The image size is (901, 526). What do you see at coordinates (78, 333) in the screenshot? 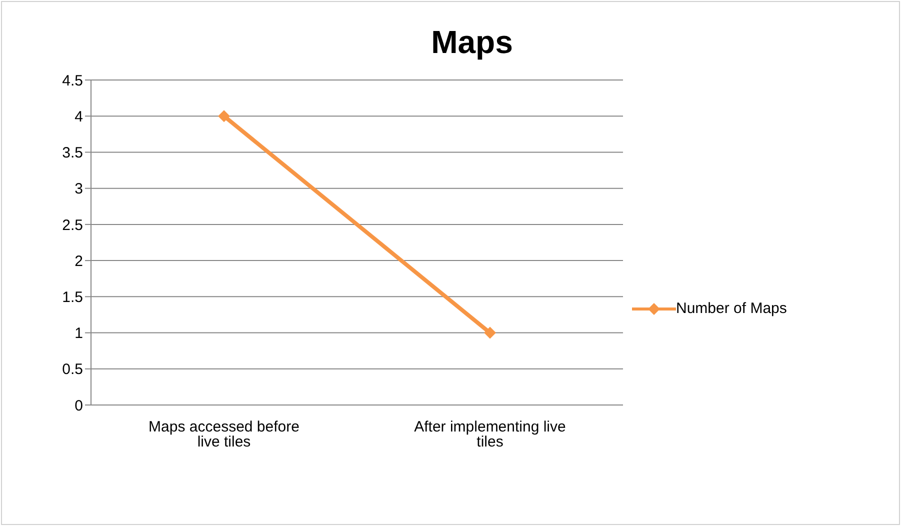
I see `y-tick-label: 1` at bounding box center [78, 333].